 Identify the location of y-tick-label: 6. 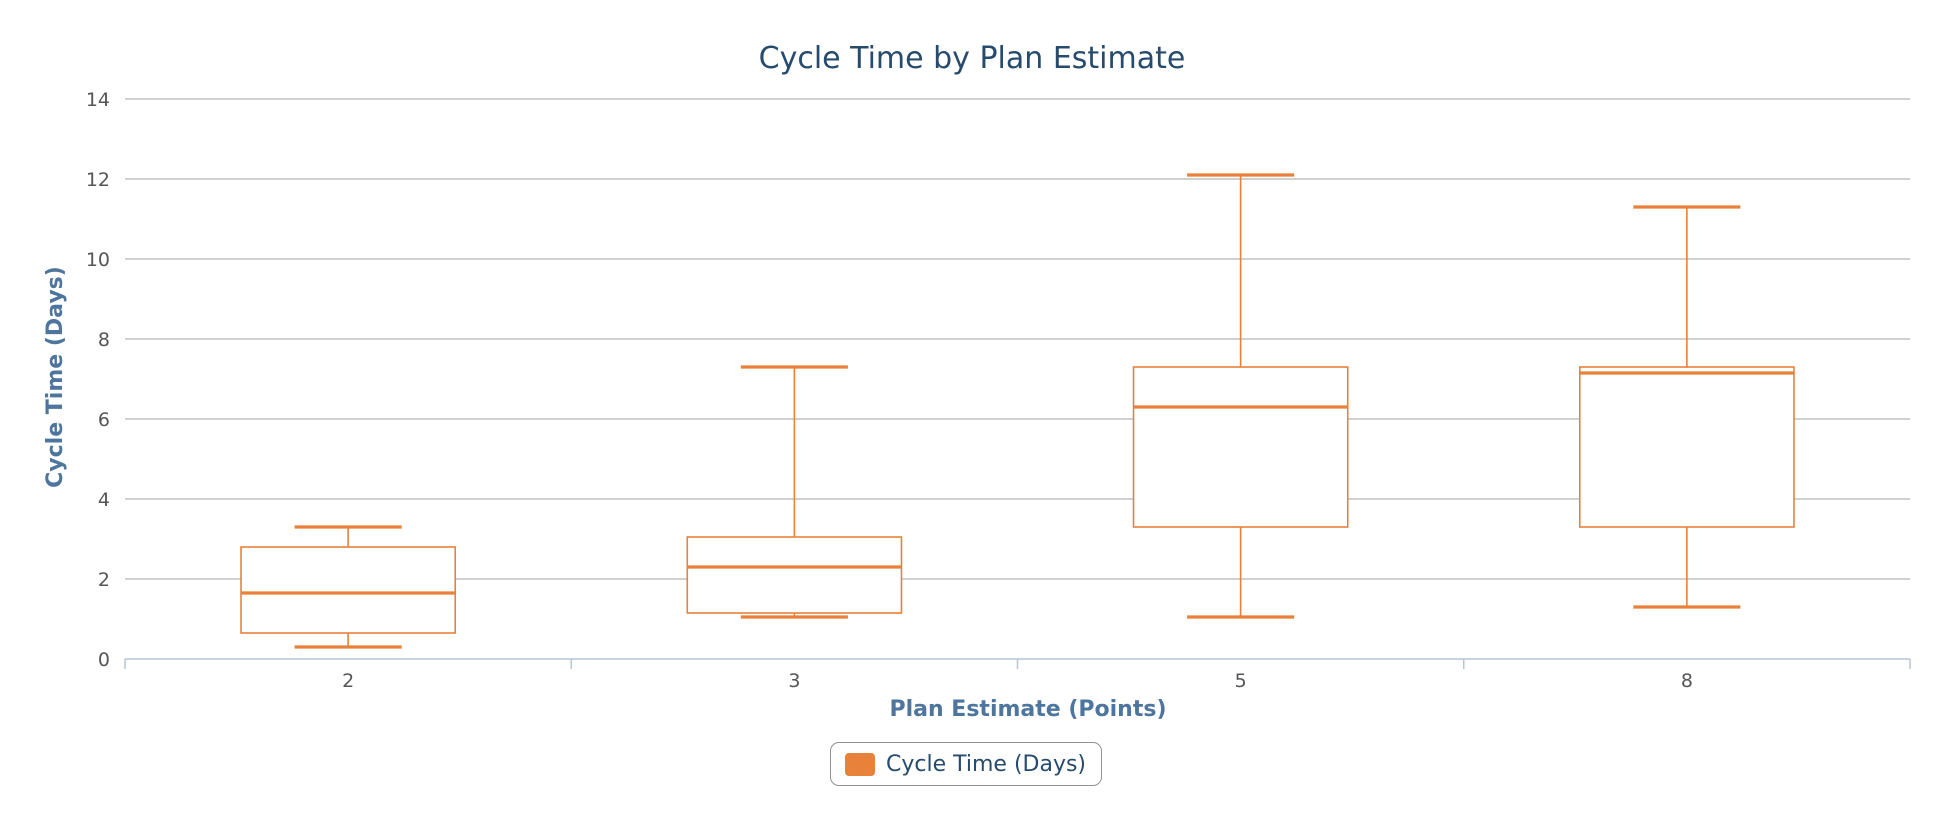
(104, 420).